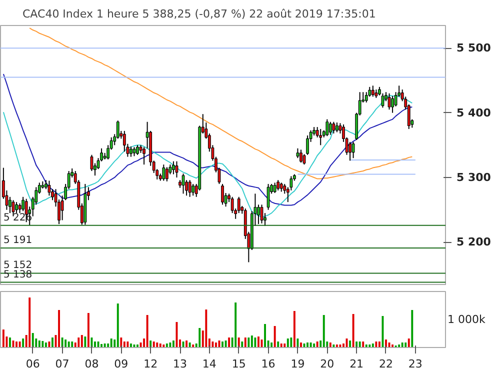  What do you see at coordinates (474, 242) in the screenshot?
I see `y-tick-label: 5 200` at bounding box center [474, 242].